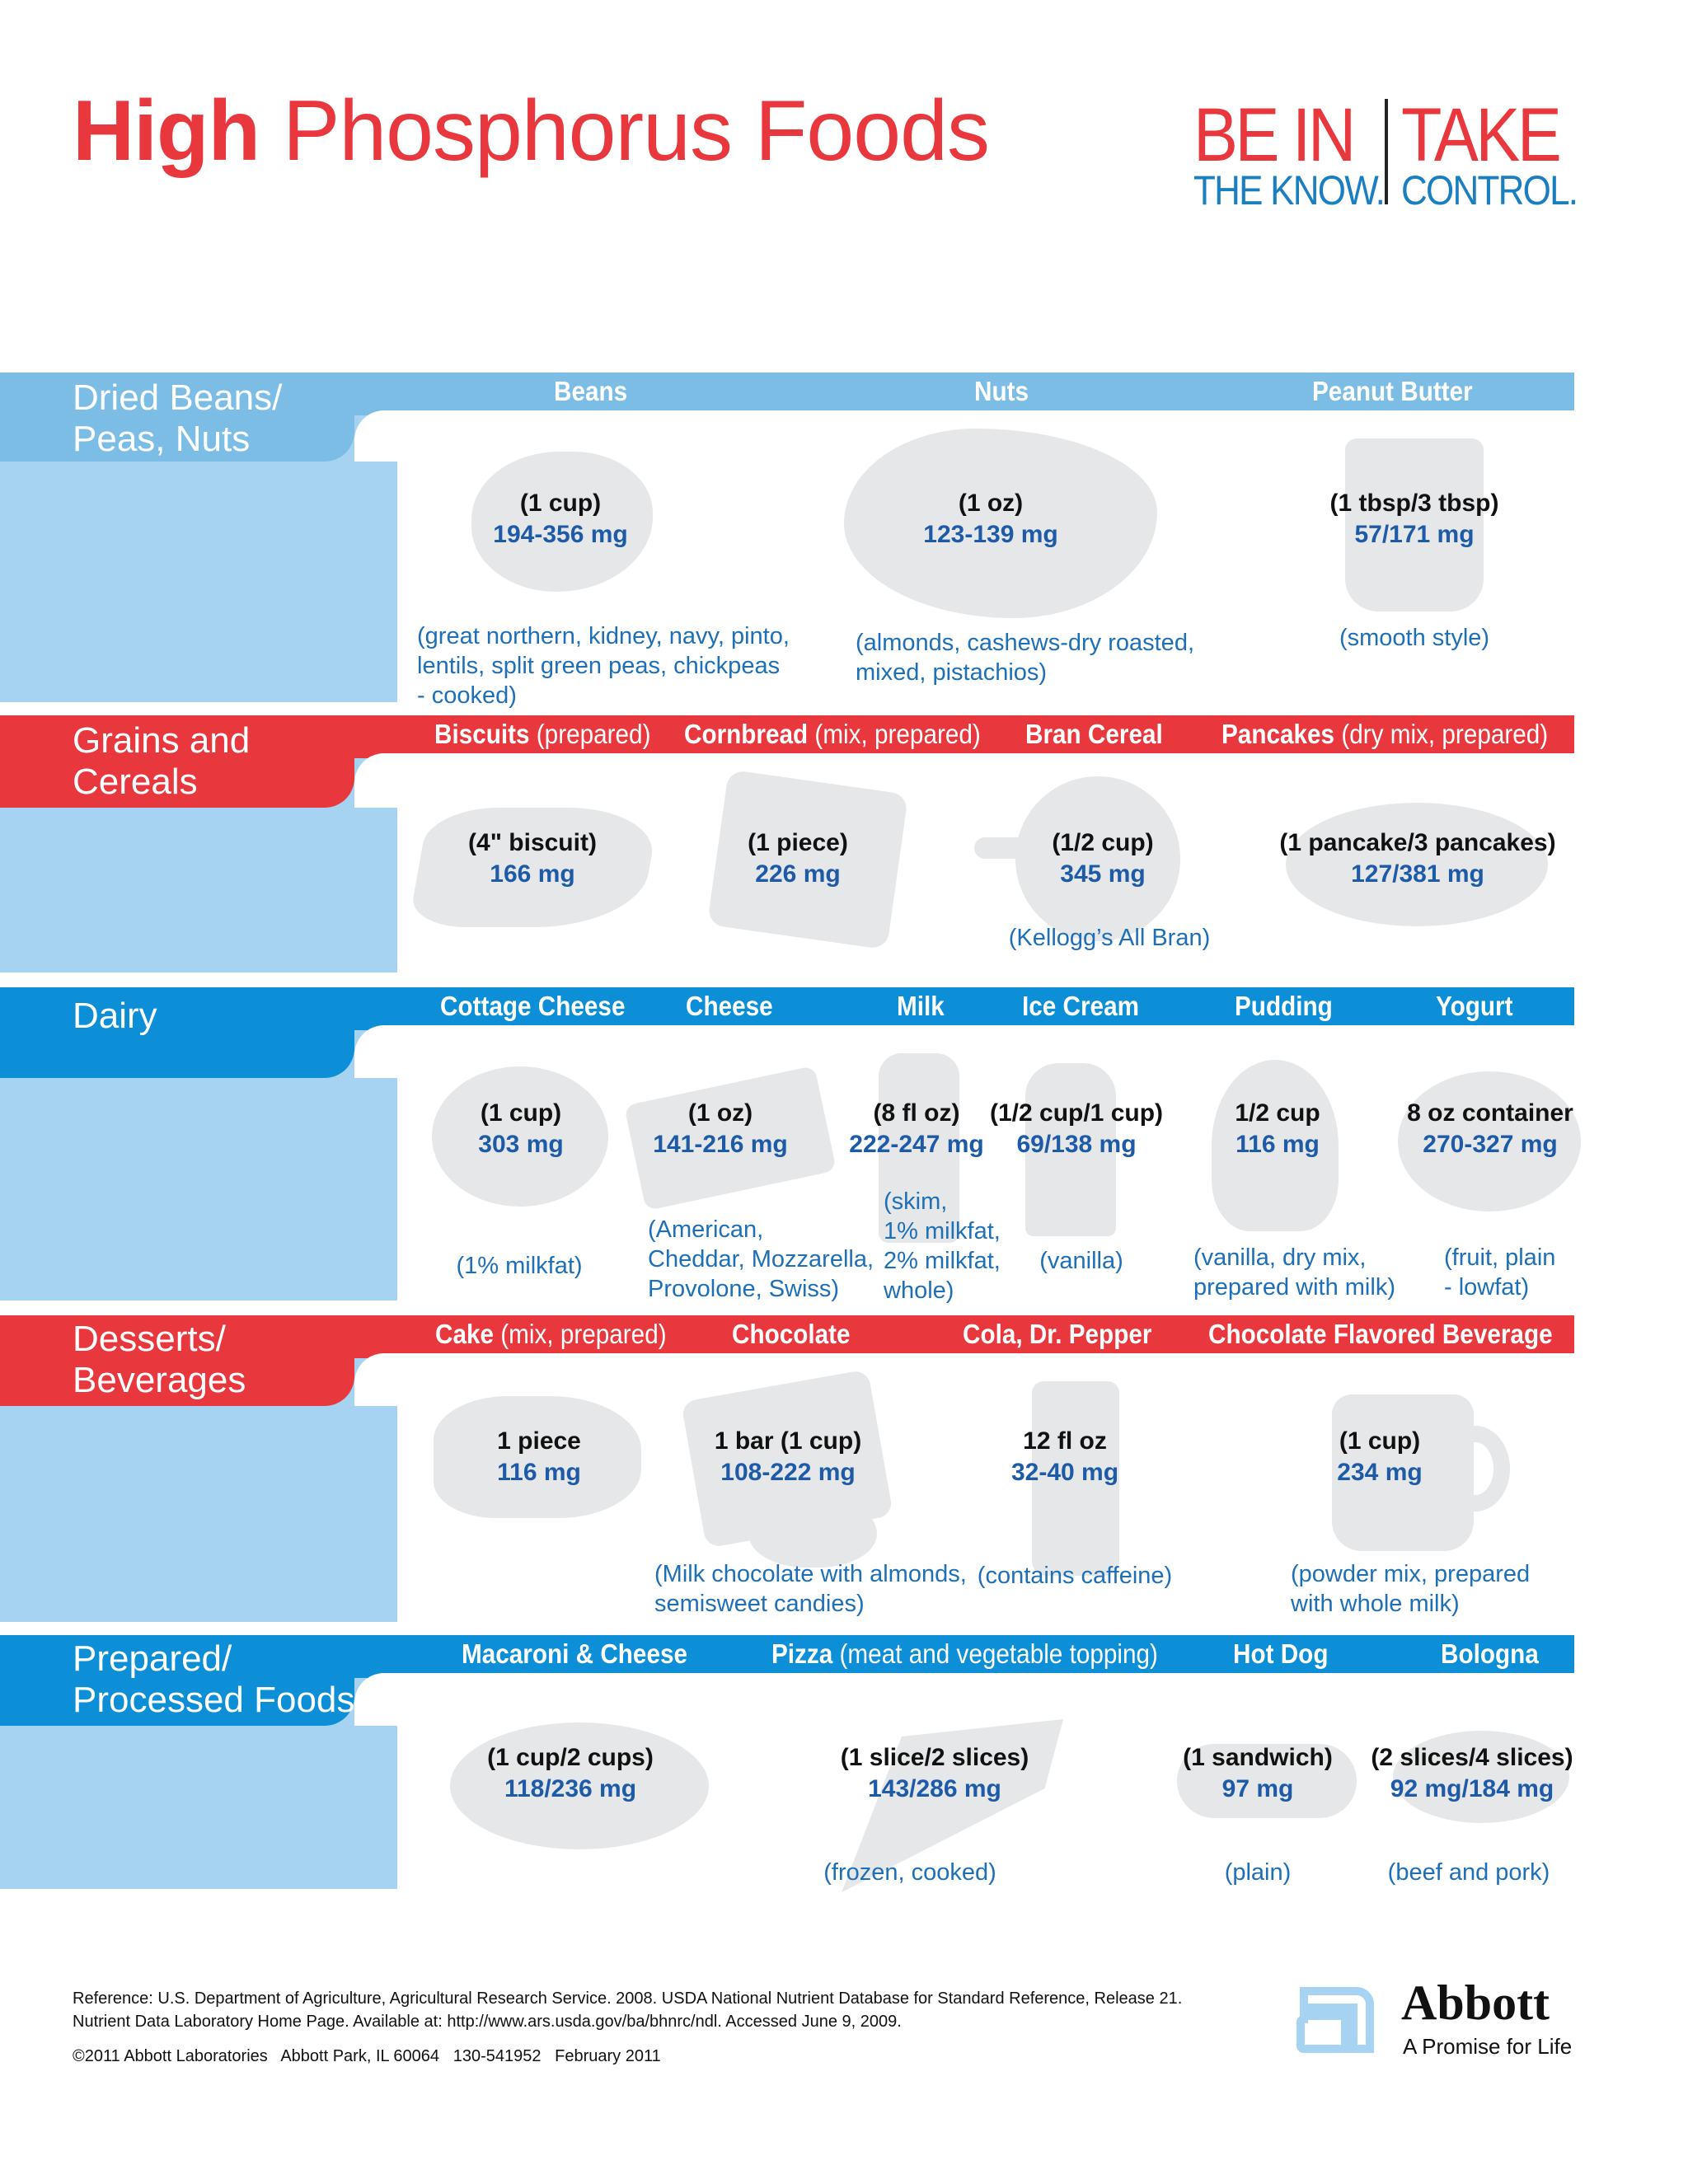 Image resolution: width=1688 pixels, height=2184 pixels. I want to click on header-pizza-bold: Pizza, so click(802, 1653).